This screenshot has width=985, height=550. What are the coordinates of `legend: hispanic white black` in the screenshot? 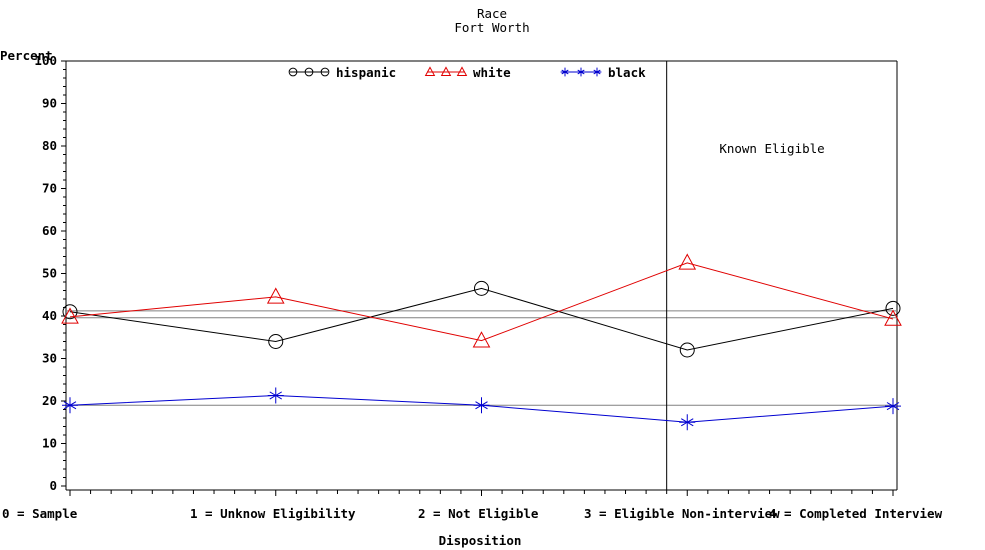 It's located at (467, 72).